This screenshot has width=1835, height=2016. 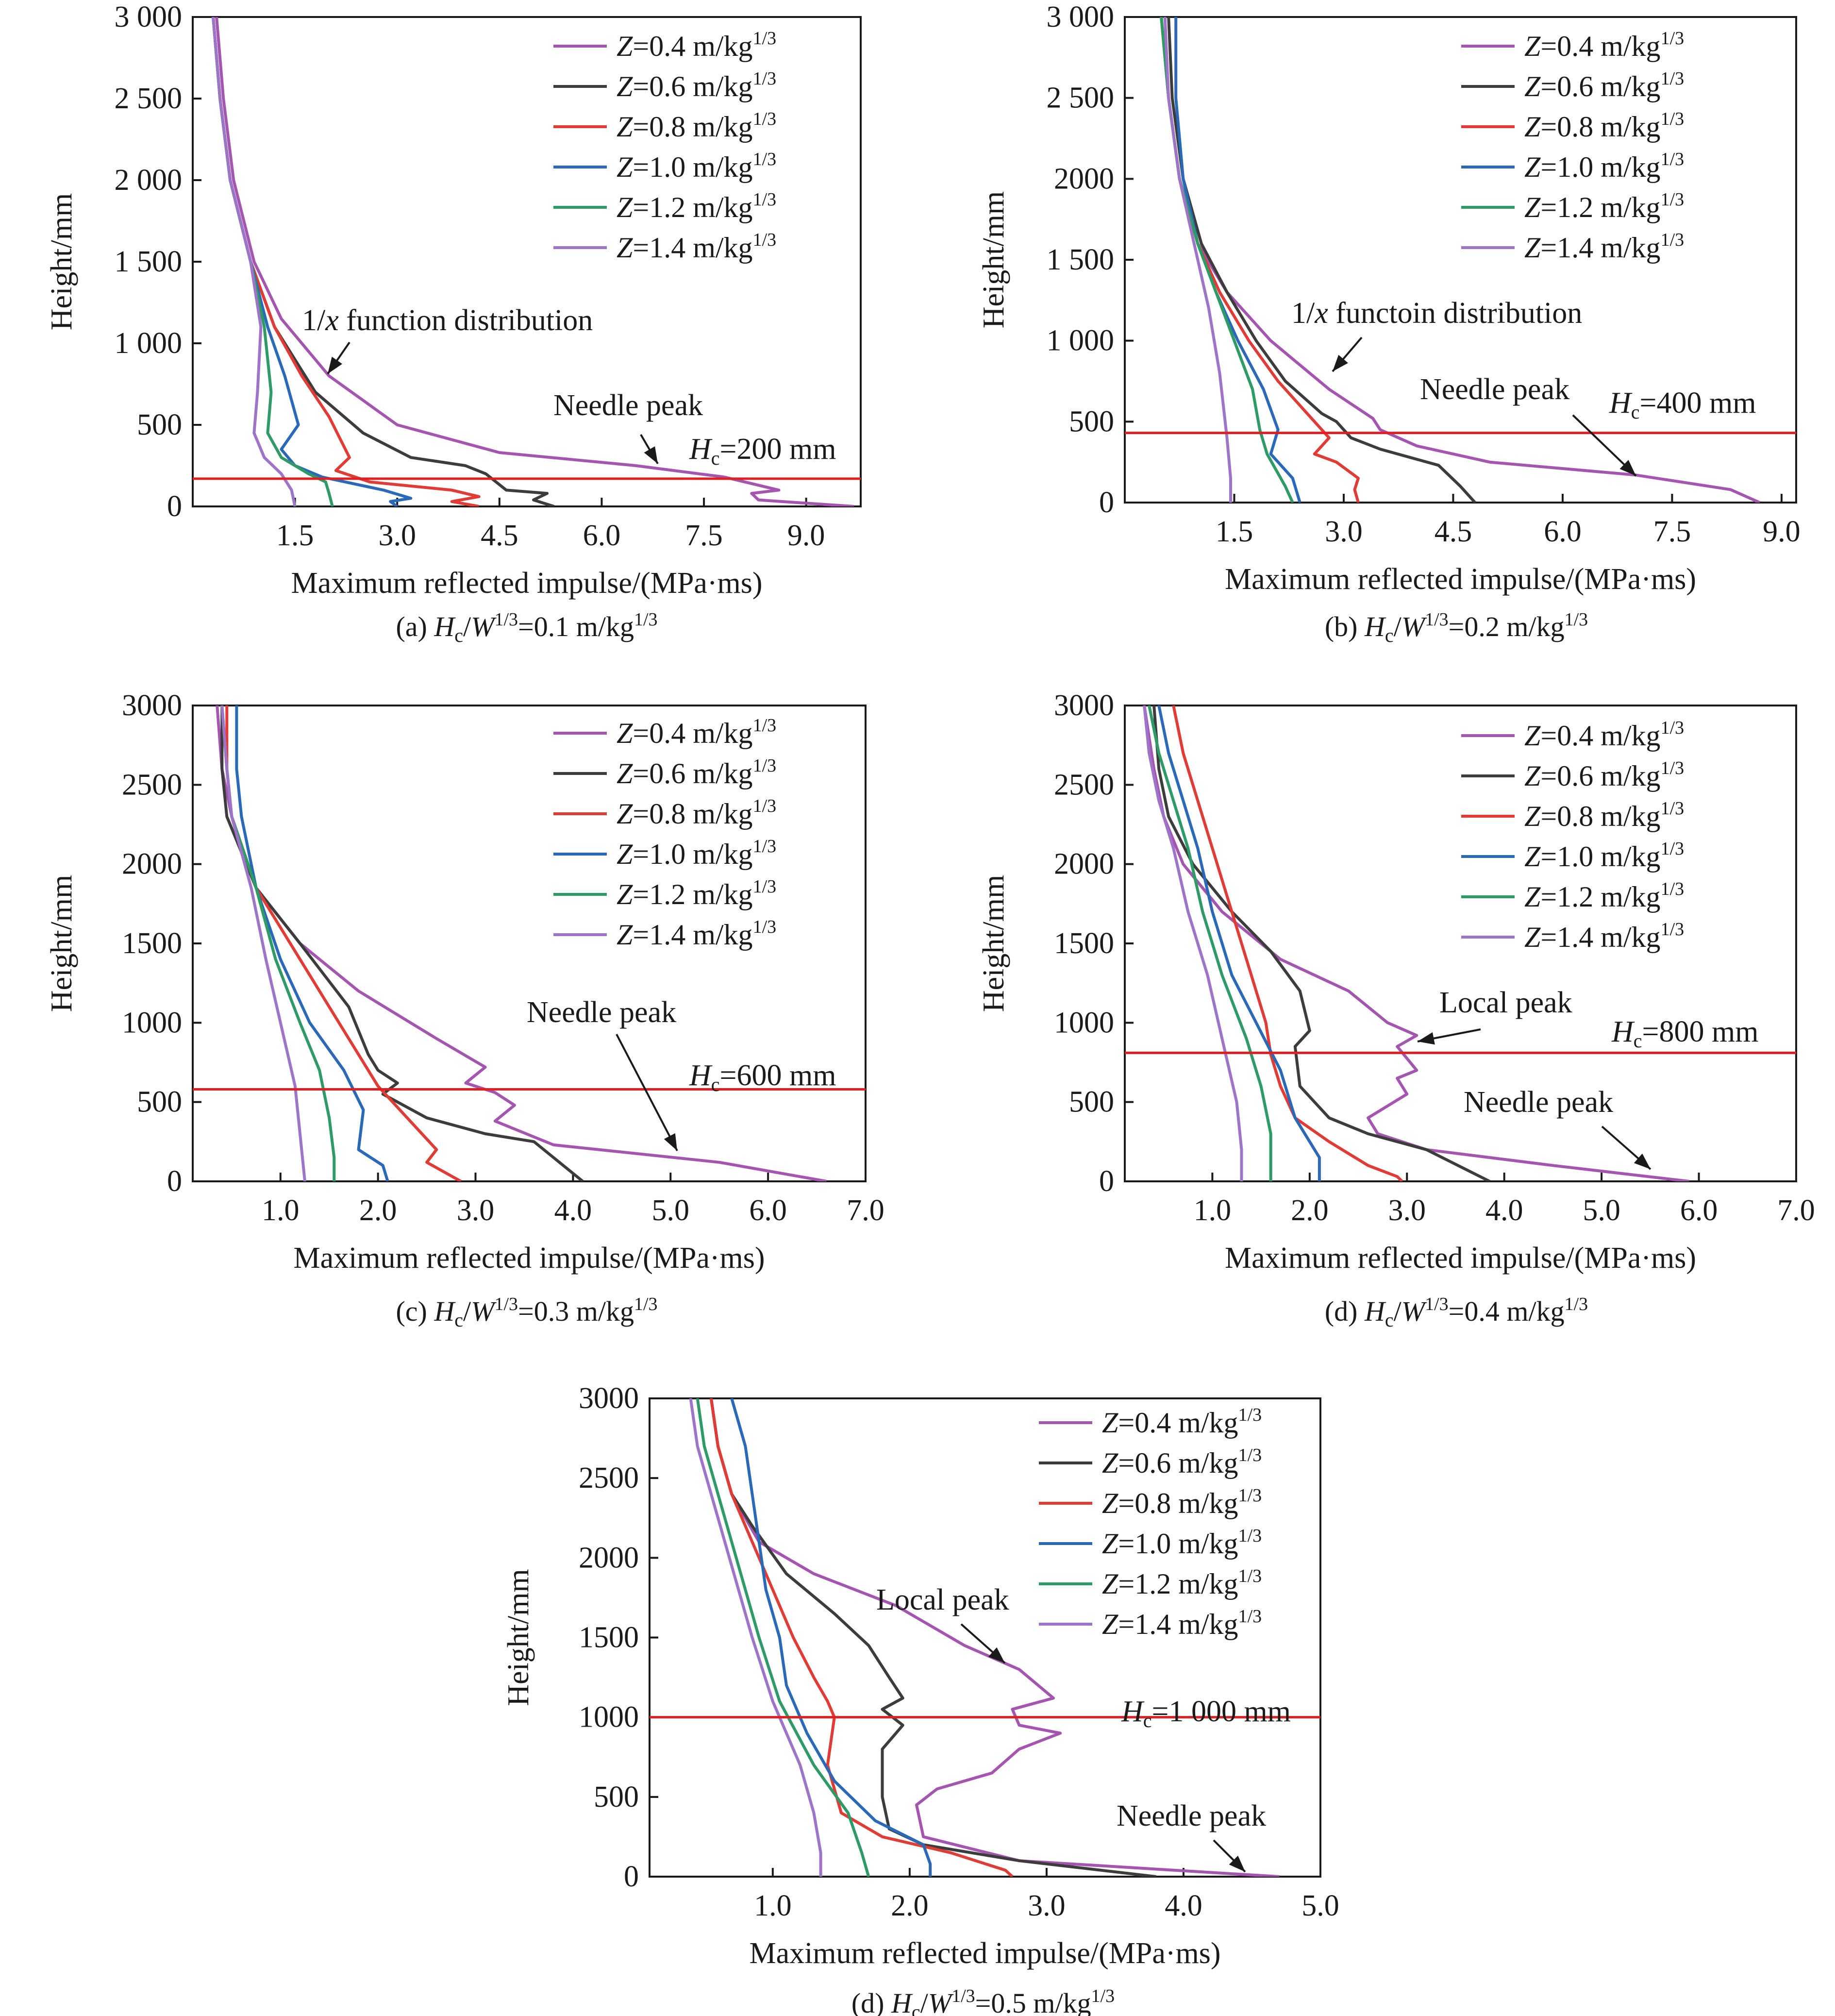 What do you see at coordinates (1437, 313) in the screenshot?
I see `distribution-label: 1/x functoin distribution` at bounding box center [1437, 313].